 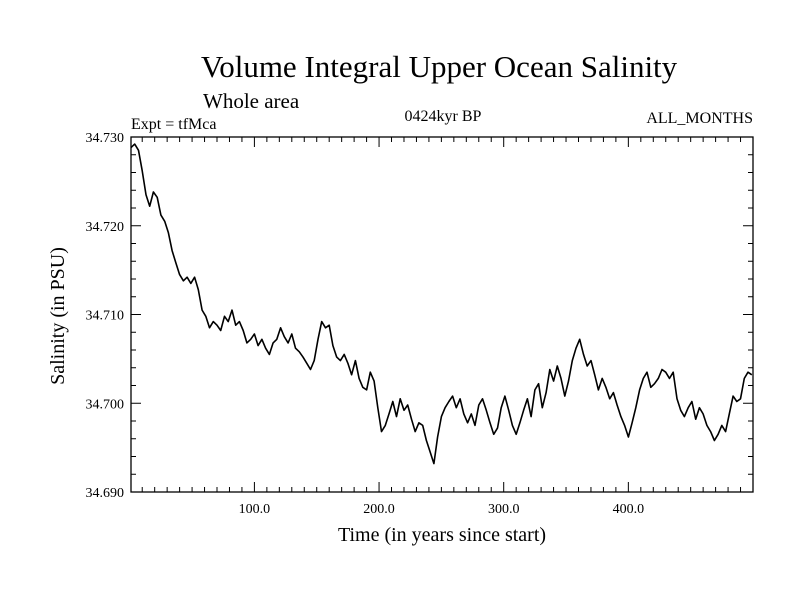 What do you see at coordinates (255, 509) in the screenshot?
I see `x-tick-label: 100.0` at bounding box center [255, 509].